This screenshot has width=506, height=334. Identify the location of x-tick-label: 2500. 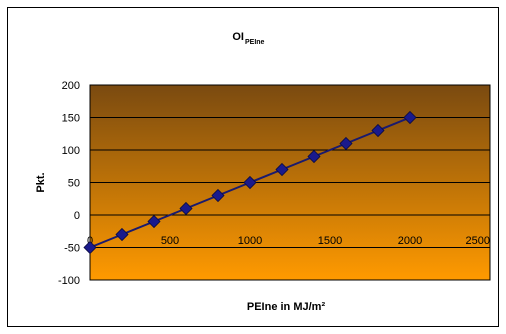
(478, 241).